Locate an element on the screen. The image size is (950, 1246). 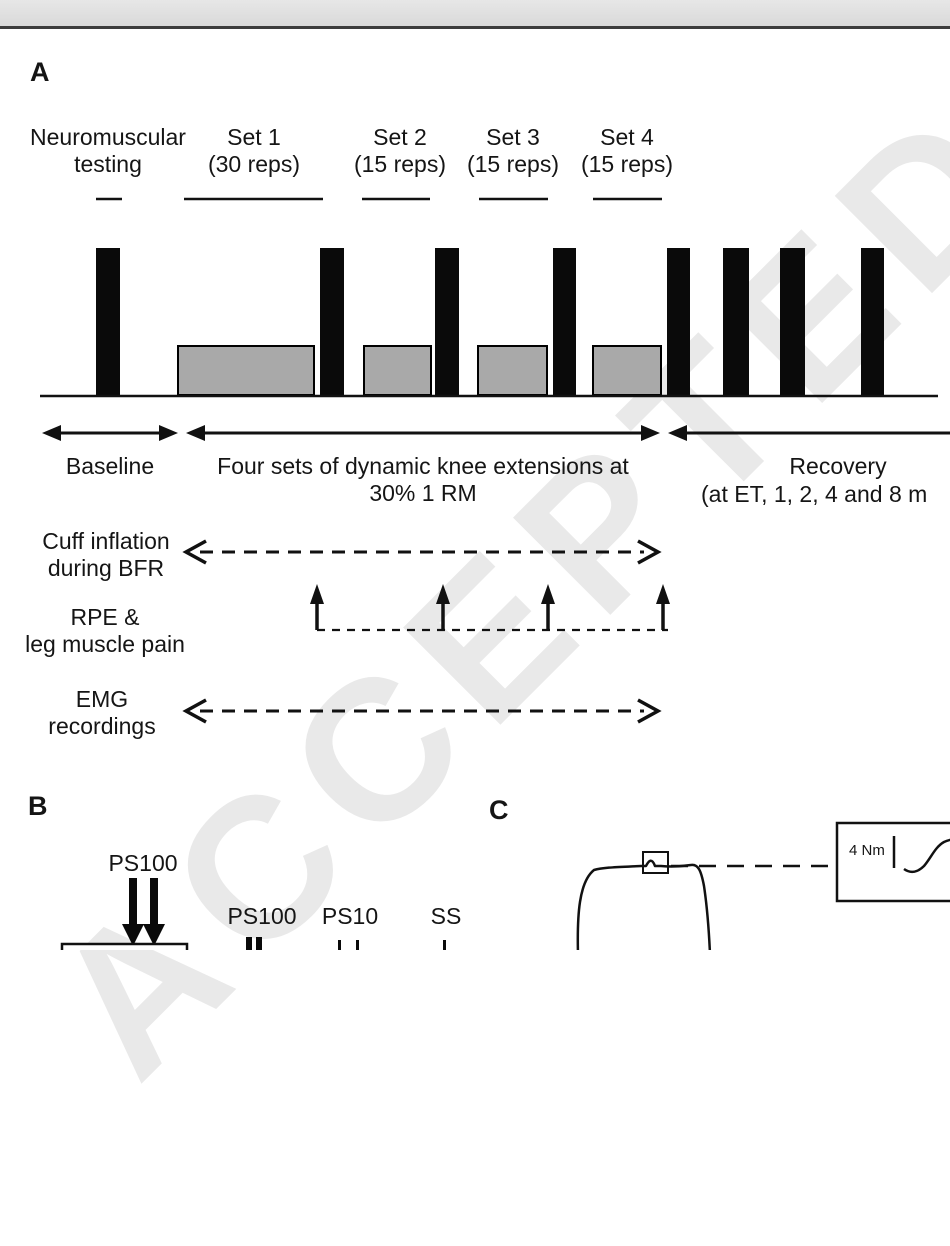
label-cuff-inflation: Cuff inflation during BFR is located at coordinates (105, 555).